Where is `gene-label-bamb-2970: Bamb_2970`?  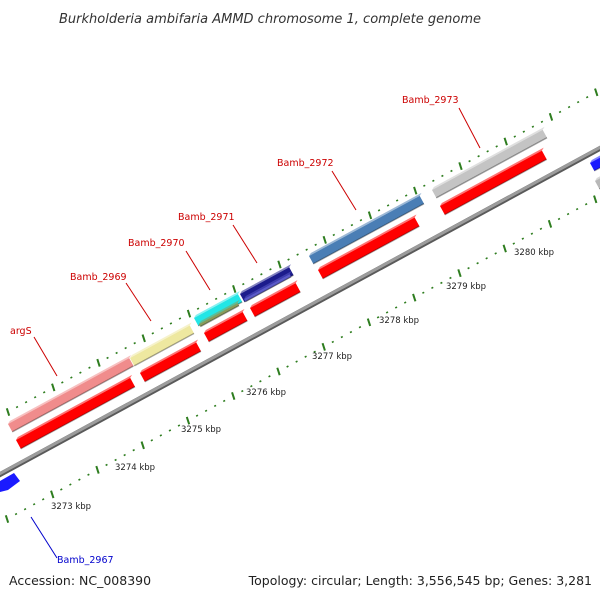 gene-label-bamb-2970: Bamb_2970 is located at coordinates (156, 243).